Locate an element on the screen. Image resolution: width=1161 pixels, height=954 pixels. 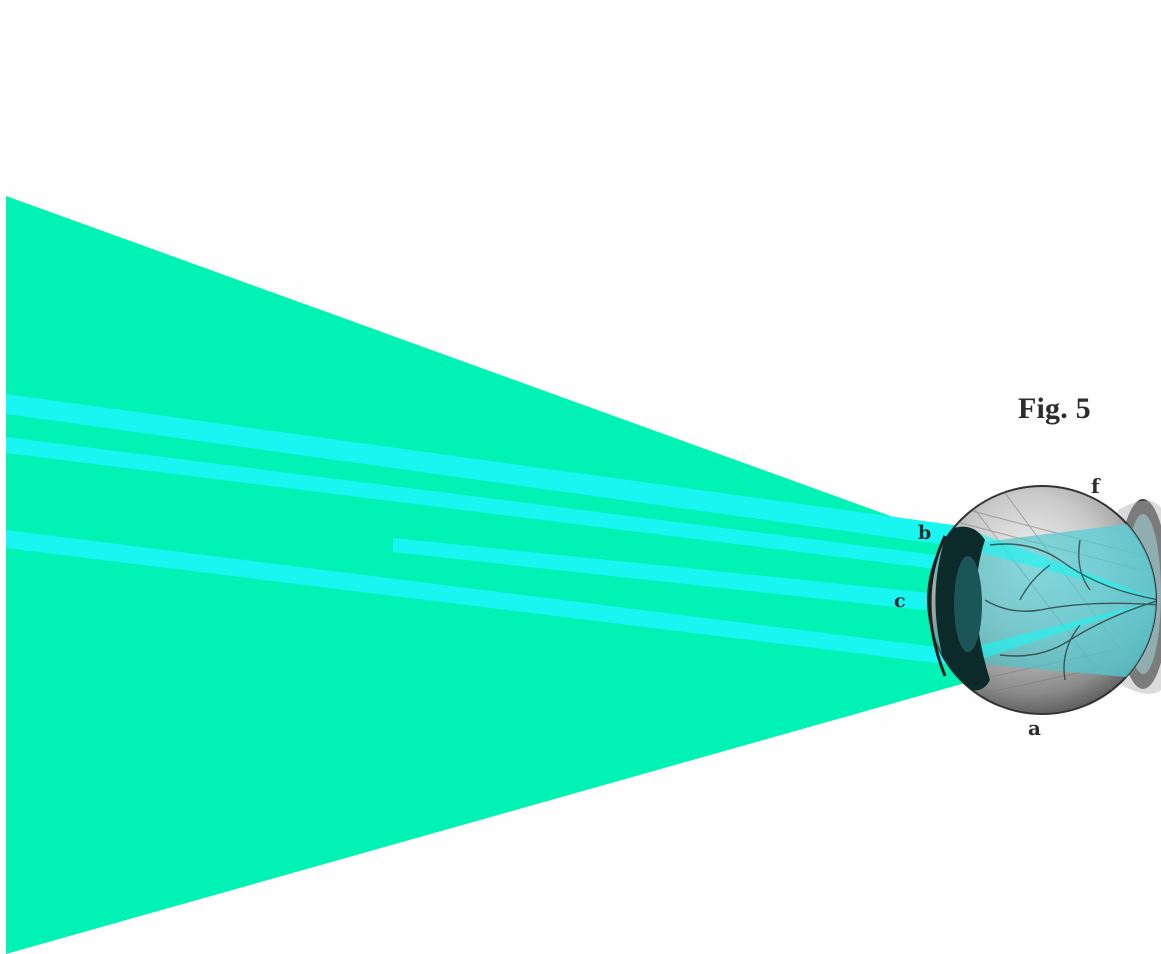
light-ray-inner is located at coordinates (676, 576).